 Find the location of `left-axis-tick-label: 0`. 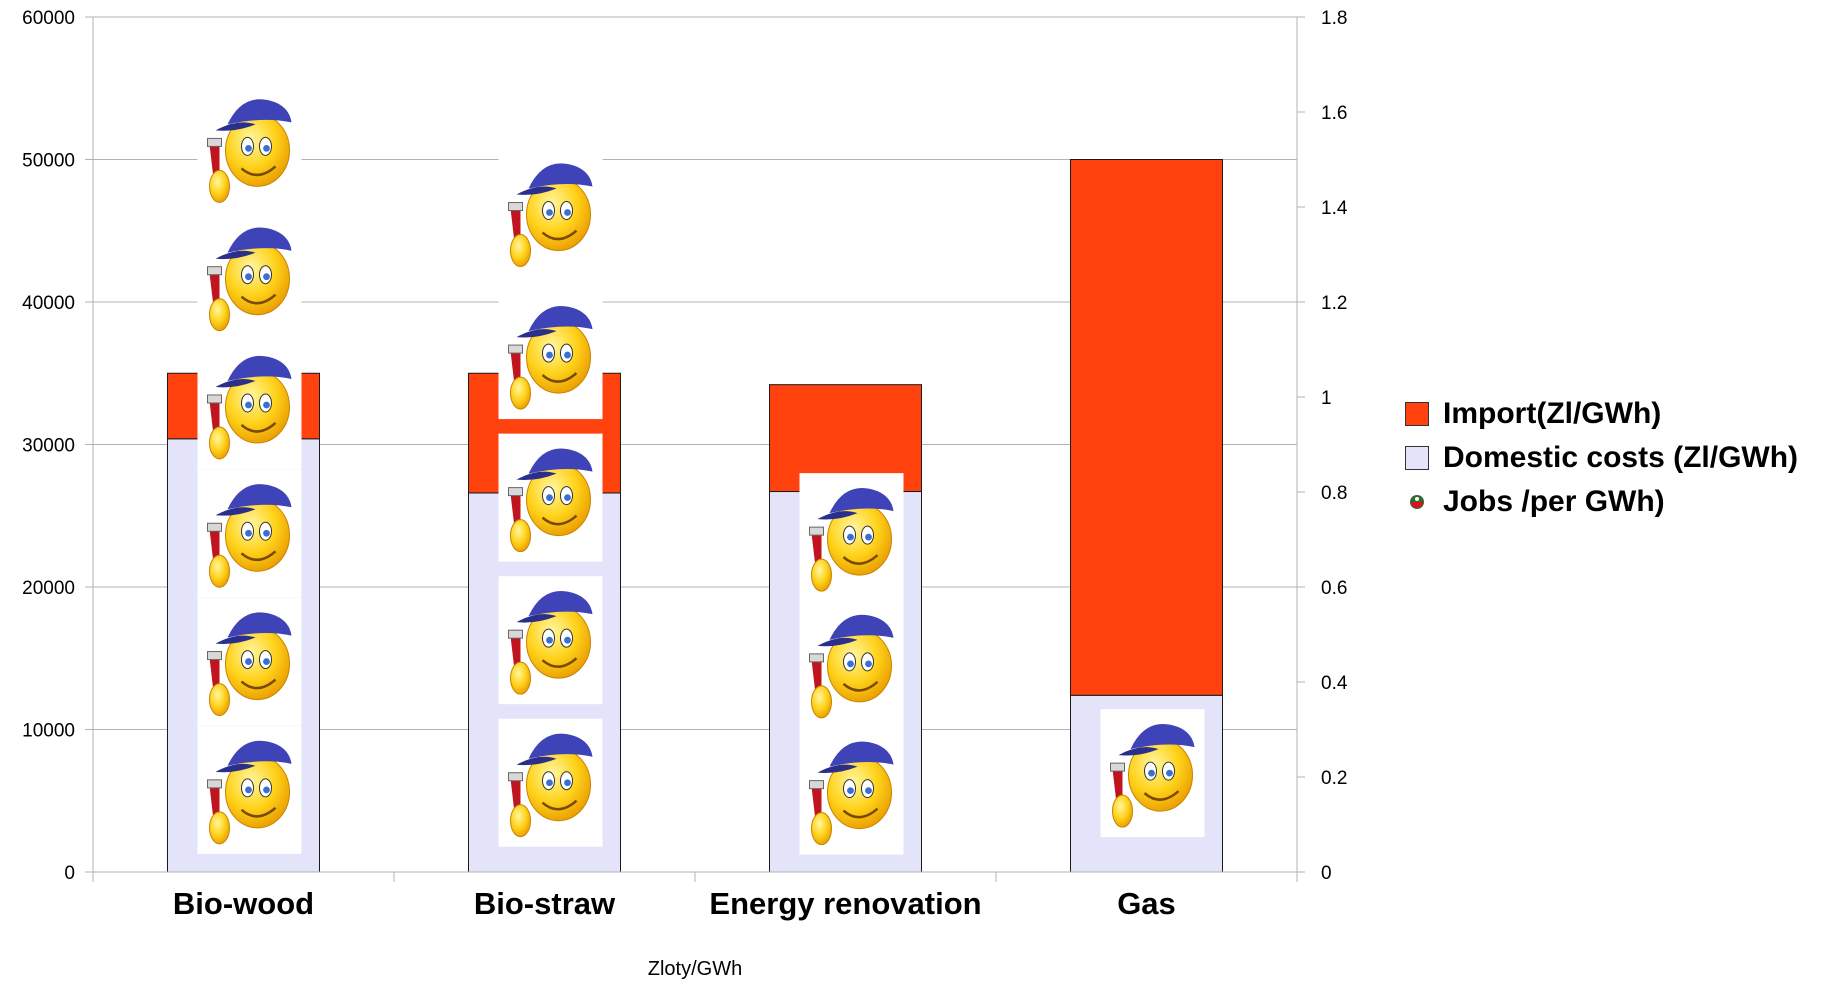

left-axis-tick-label: 0 is located at coordinates (69, 873).